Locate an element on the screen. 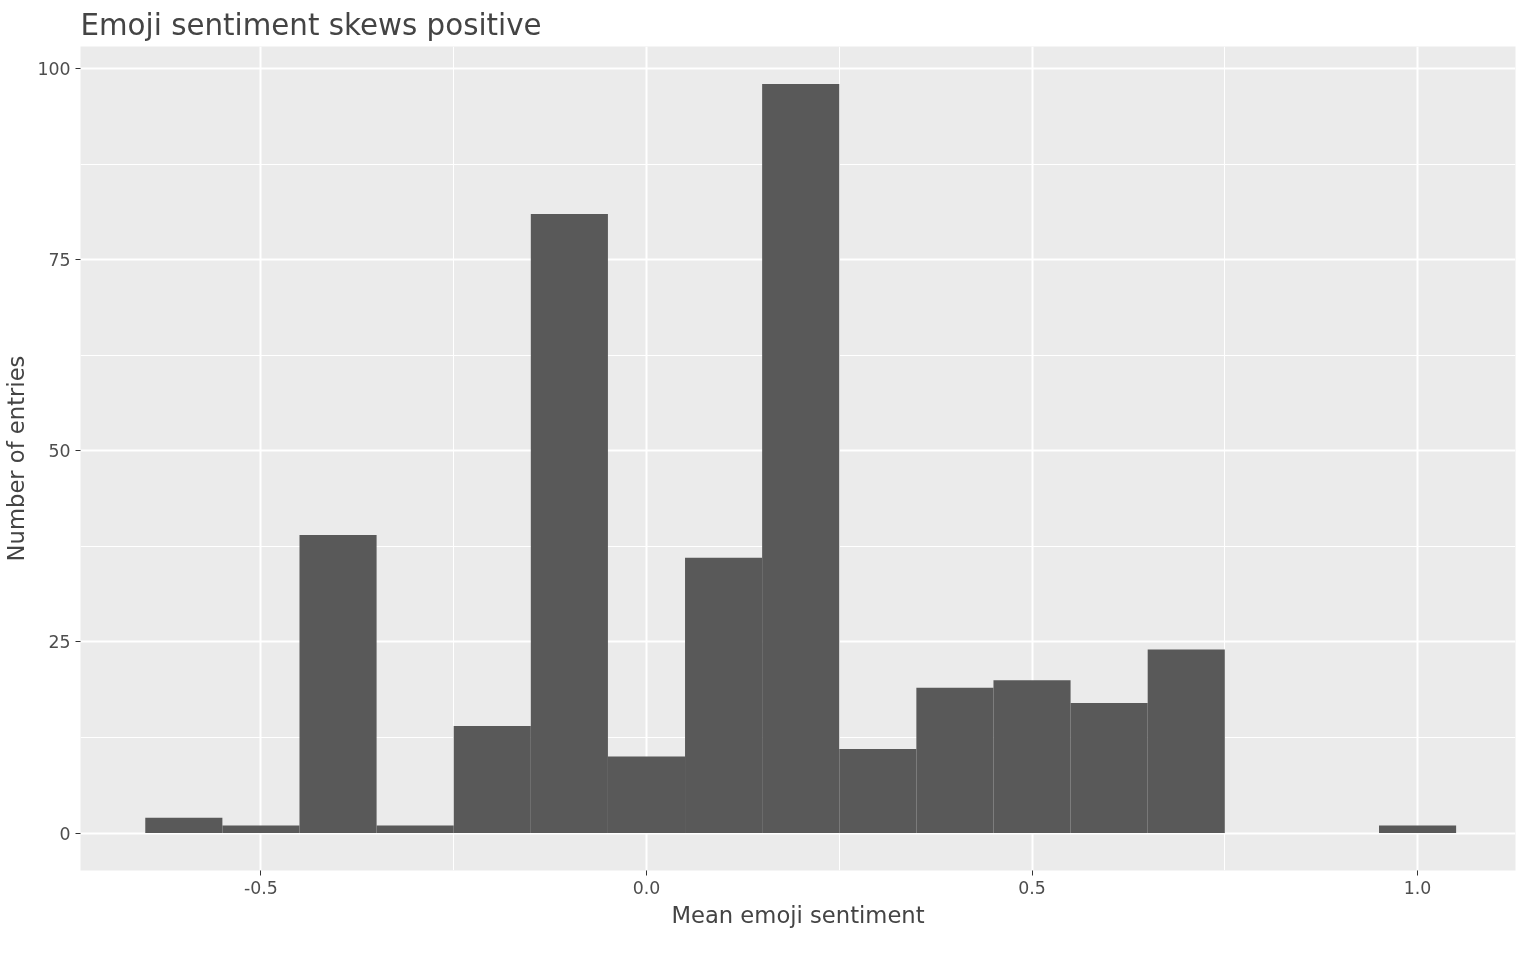 This screenshot has width=1536, height=960. x-tick-label: 1.0 is located at coordinates (1417, 887).